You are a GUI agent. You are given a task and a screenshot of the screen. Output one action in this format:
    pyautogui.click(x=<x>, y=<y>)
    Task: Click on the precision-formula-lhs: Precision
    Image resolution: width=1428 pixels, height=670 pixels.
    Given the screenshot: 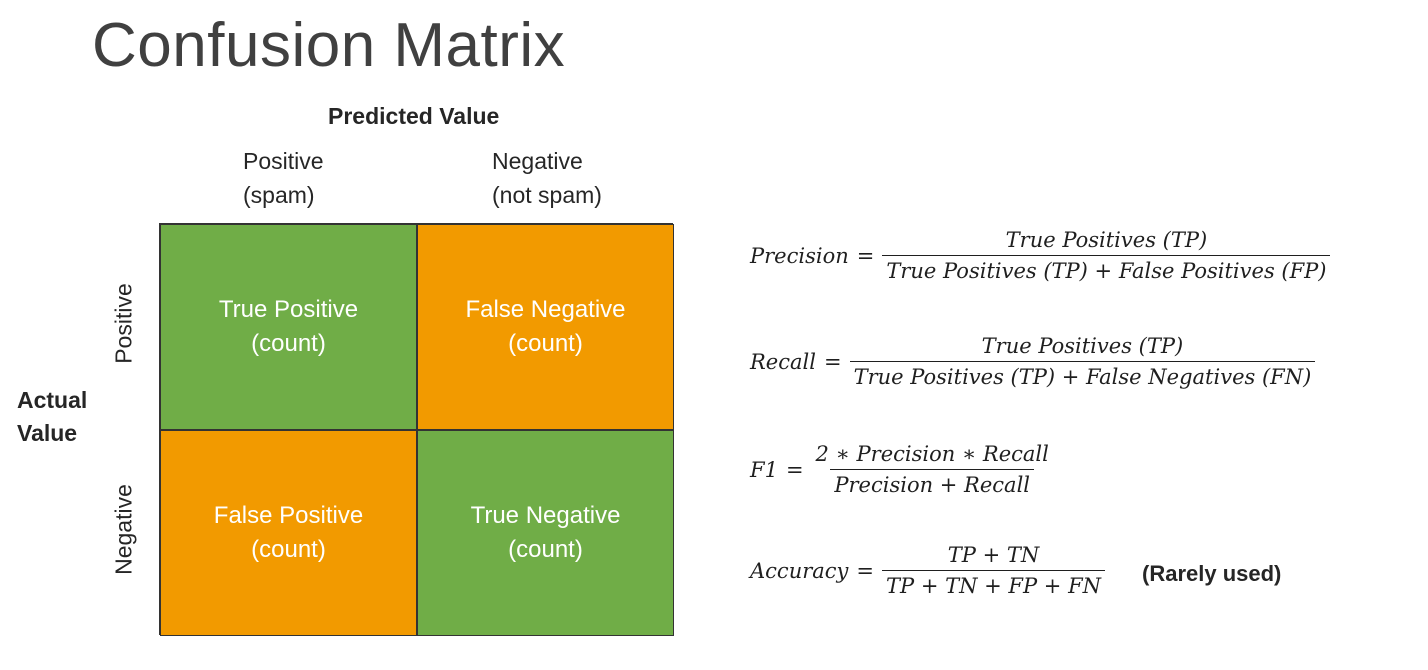 What is the action you would take?
    pyautogui.click(x=799, y=255)
    